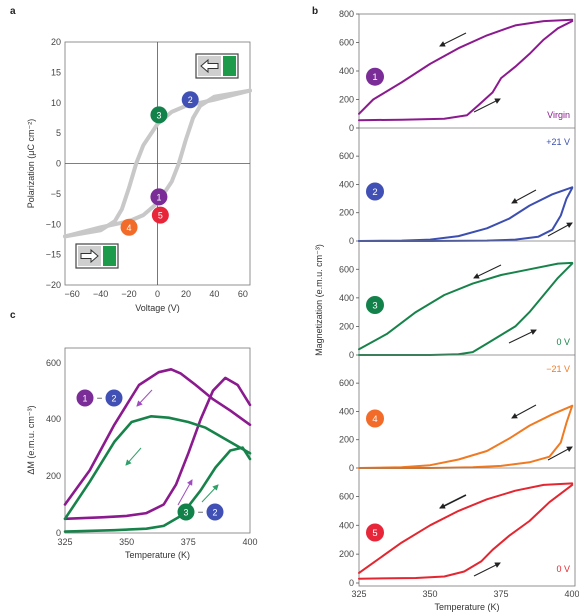 The width and height of the screenshot is (579, 615). I want to click on legend-badge-2: 2, so click(114, 398).